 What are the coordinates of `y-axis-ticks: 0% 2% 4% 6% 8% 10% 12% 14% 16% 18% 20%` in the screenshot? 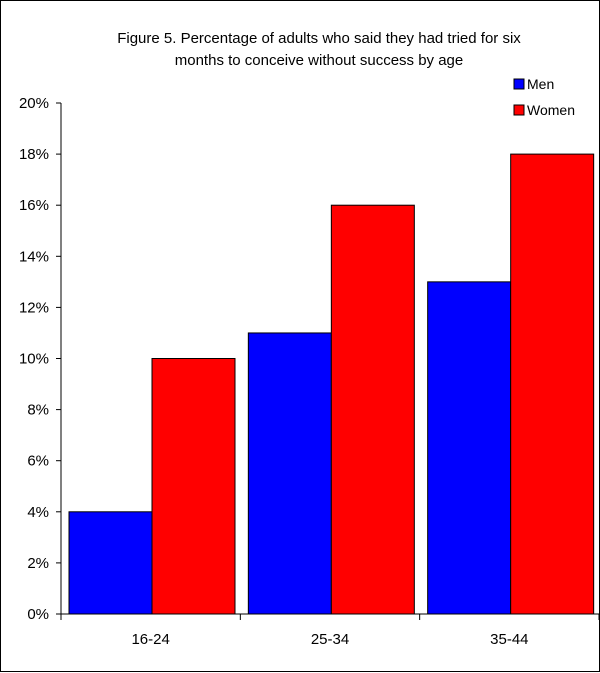 It's located at (40, 359).